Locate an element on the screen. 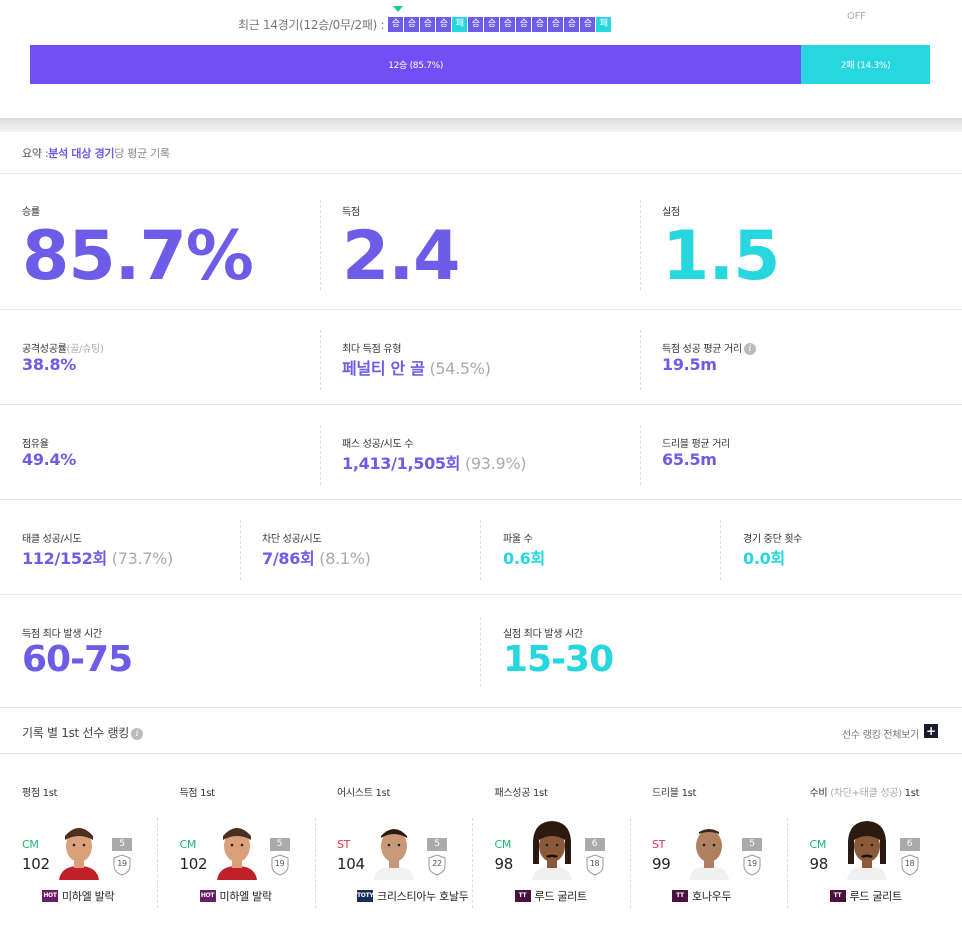  player-ovr: 104 is located at coordinates (351, 864).